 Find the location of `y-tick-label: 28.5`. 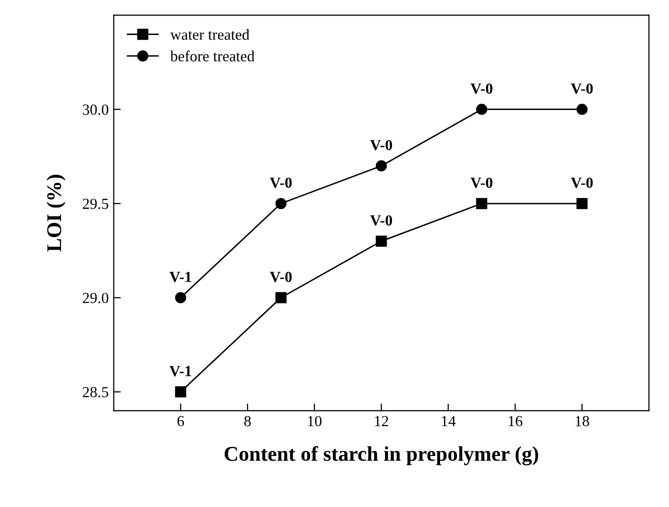

y-tick-label: 28.5 is located at coordinates (95, 392).